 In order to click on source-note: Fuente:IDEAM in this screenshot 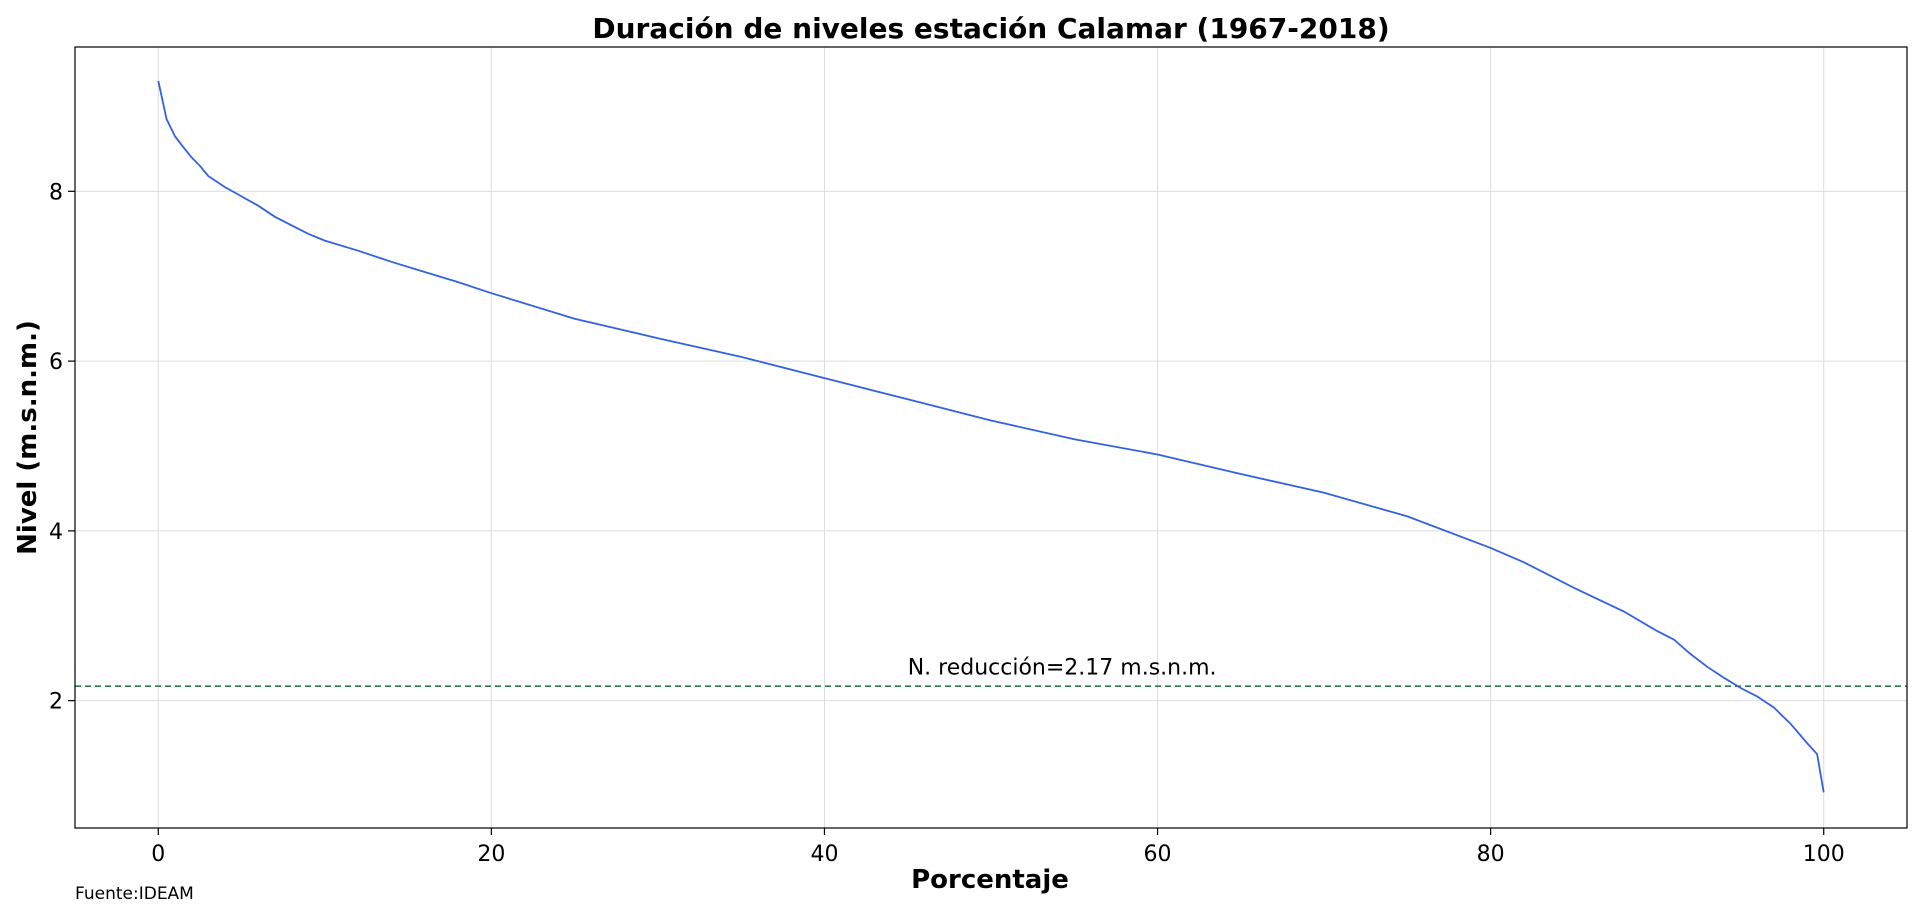, I will do `click(134, 894)`.